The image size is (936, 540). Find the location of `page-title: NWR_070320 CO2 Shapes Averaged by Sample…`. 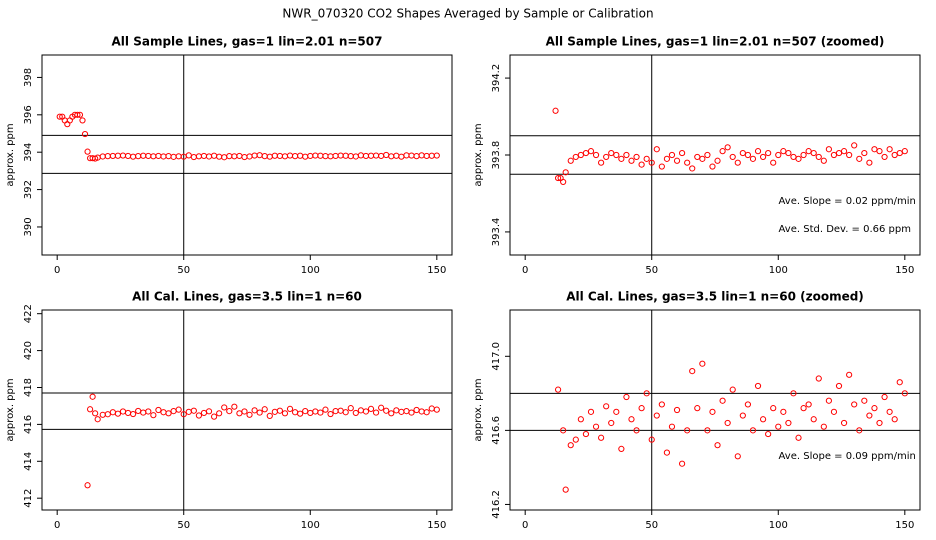

page-title: NWR_070320 CO2 Shapes Averaged by Sample… is located at coordinates (467, 14).